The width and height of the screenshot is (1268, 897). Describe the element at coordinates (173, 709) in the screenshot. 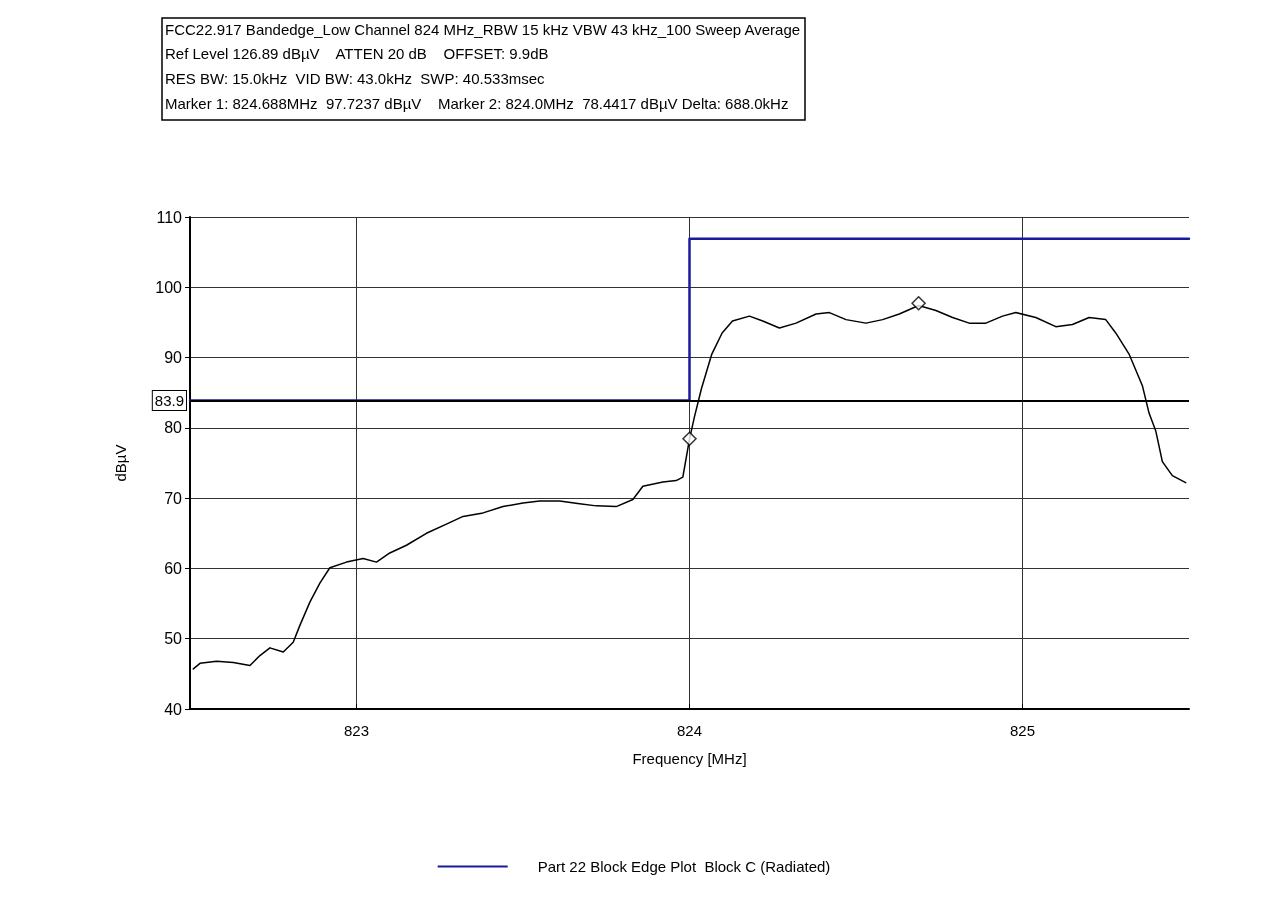

I see `y-tick-label: 40` at that location.